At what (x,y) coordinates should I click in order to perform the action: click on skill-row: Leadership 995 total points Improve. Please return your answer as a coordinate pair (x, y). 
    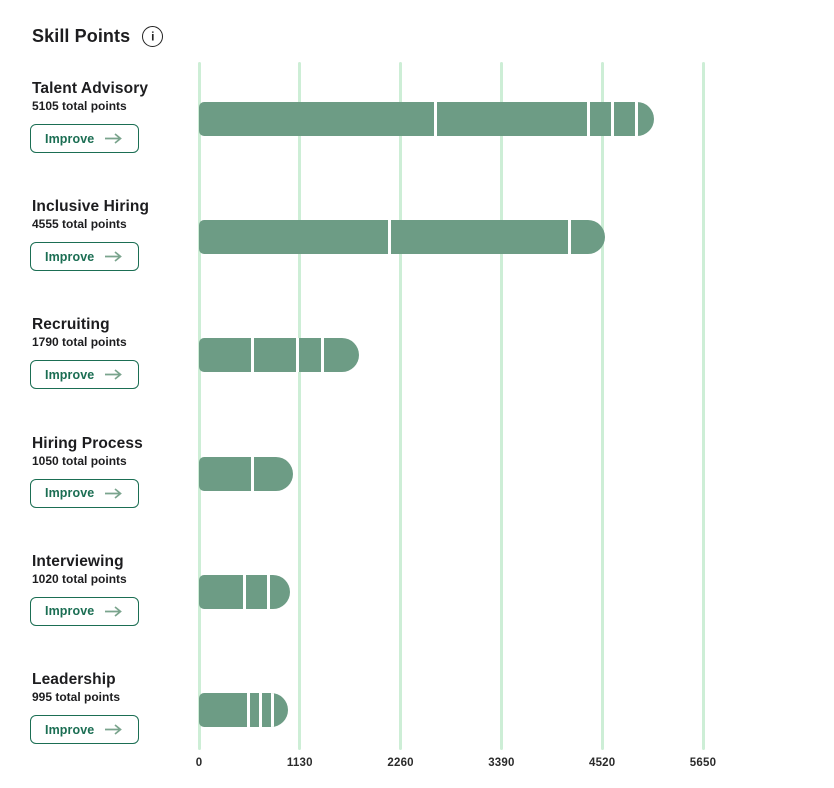
    Looking at the image, I should click on (417, 729).